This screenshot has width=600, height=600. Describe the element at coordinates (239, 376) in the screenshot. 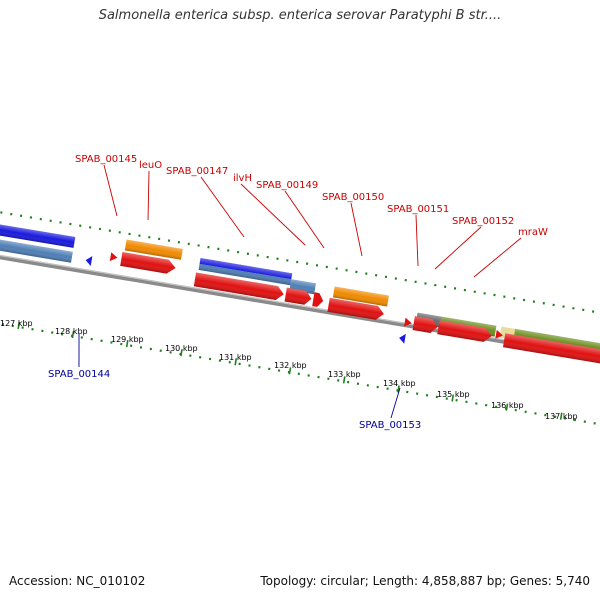

I see `reverse-leader-lines` at that location.